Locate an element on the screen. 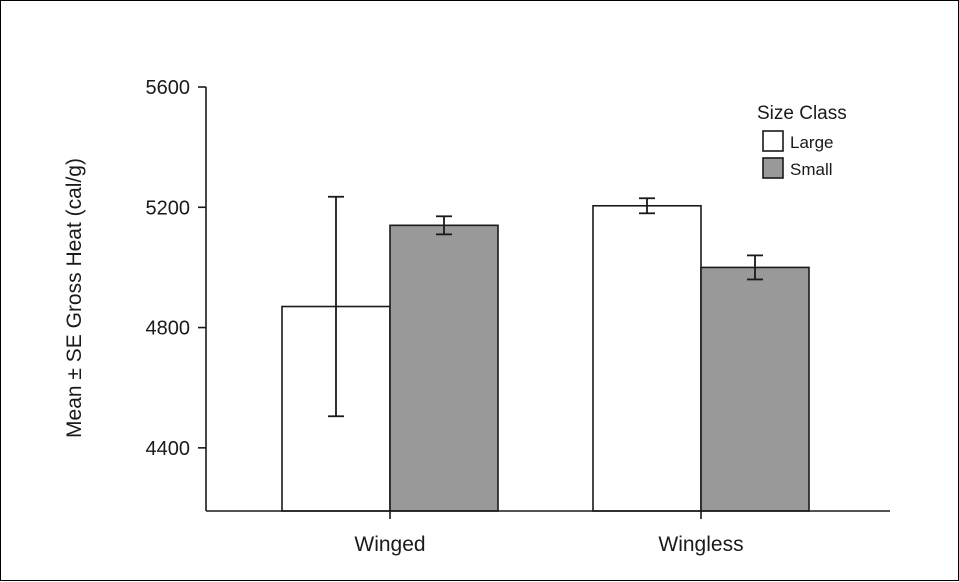 The width and height of the screenshot is (959, 582). error-bar-winged-large is located at coordinates (336, 306).